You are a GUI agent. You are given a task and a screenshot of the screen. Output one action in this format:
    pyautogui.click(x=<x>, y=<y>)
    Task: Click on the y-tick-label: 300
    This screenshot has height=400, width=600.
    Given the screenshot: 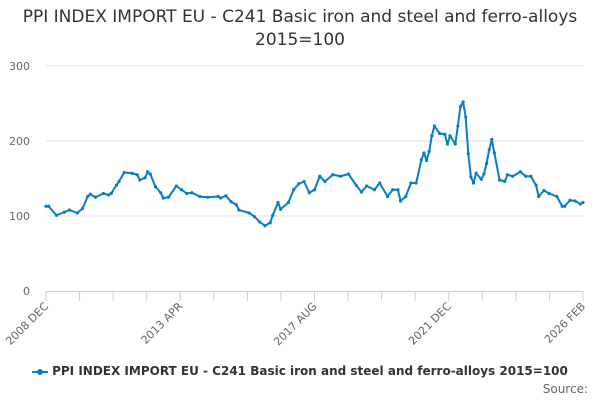 What is the action you would take?
    pyautogui.click(x=19, y=66)
    